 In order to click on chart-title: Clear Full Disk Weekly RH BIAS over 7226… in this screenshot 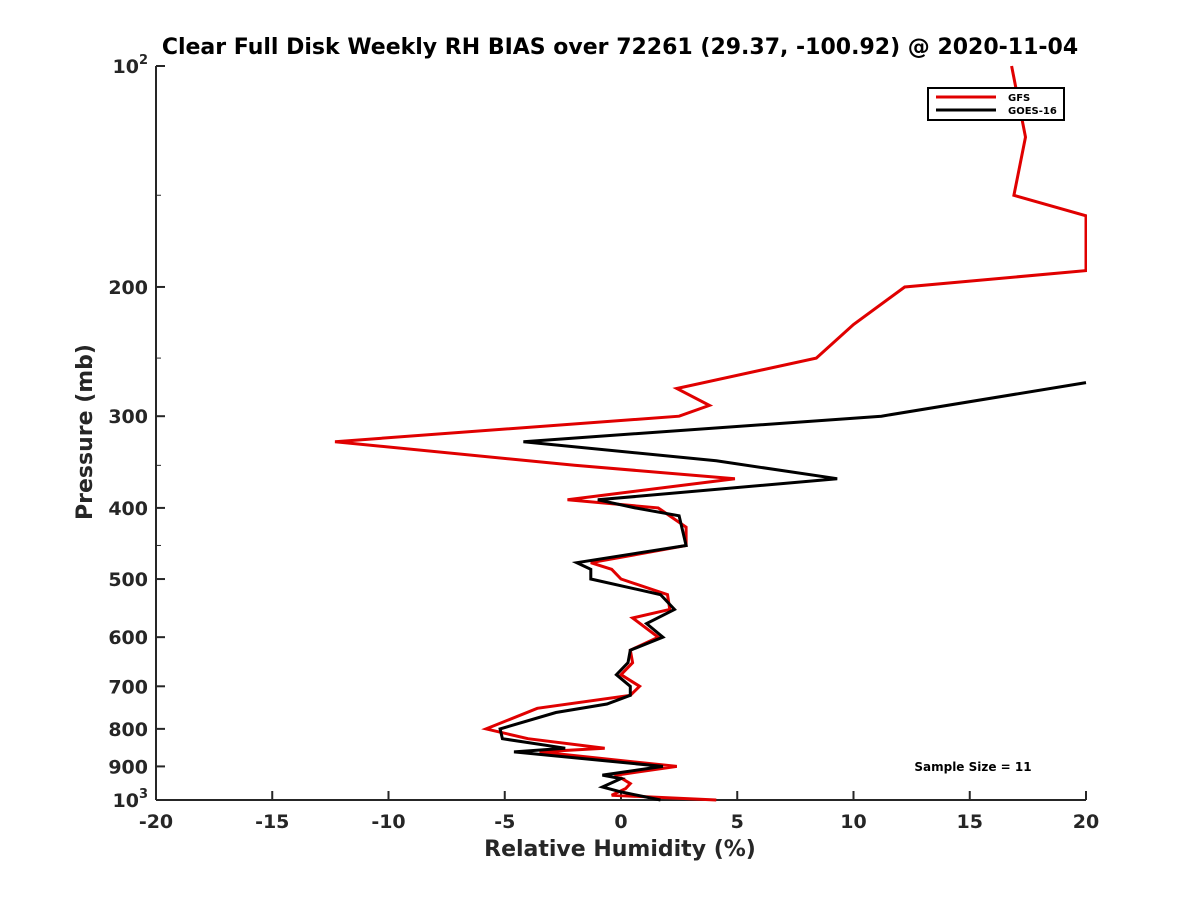, I will do `click(620, 47)`.